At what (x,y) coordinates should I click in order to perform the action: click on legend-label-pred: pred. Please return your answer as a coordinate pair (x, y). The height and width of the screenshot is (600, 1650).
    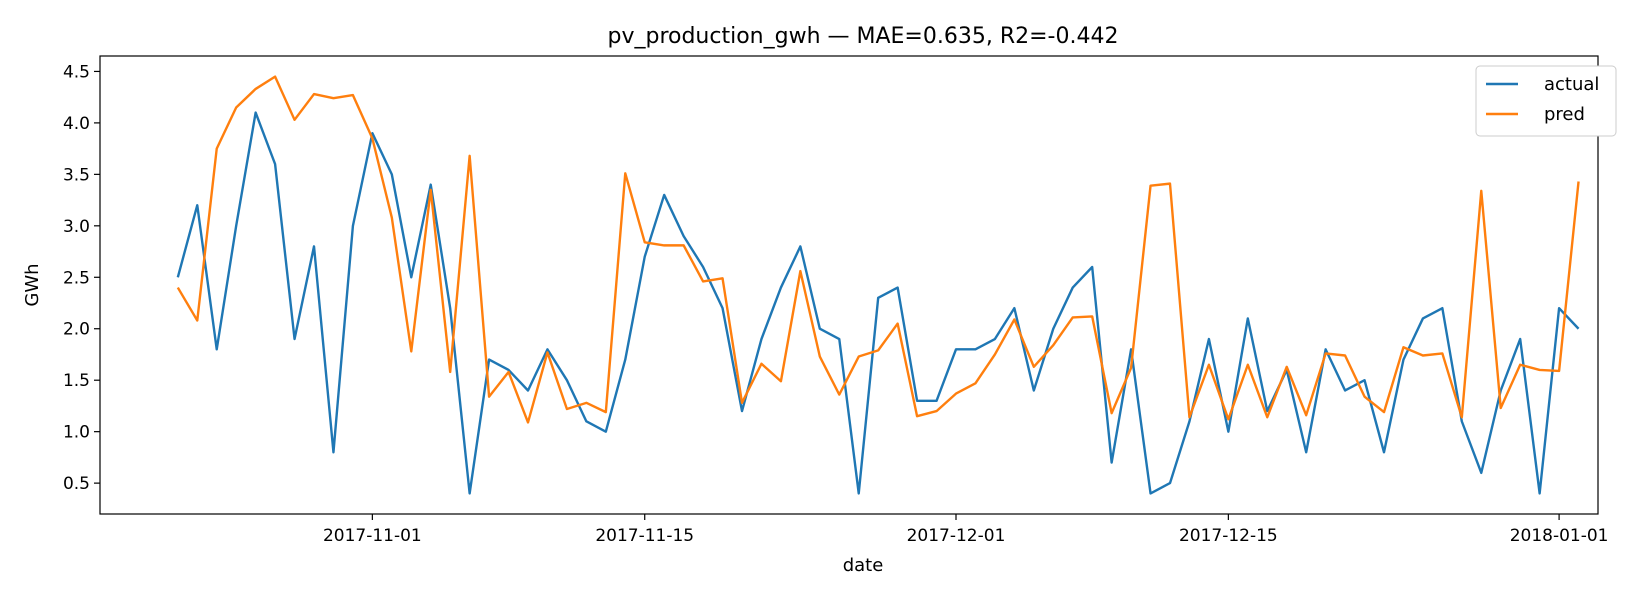
    Looking at the image, I should click on (1564, 114).